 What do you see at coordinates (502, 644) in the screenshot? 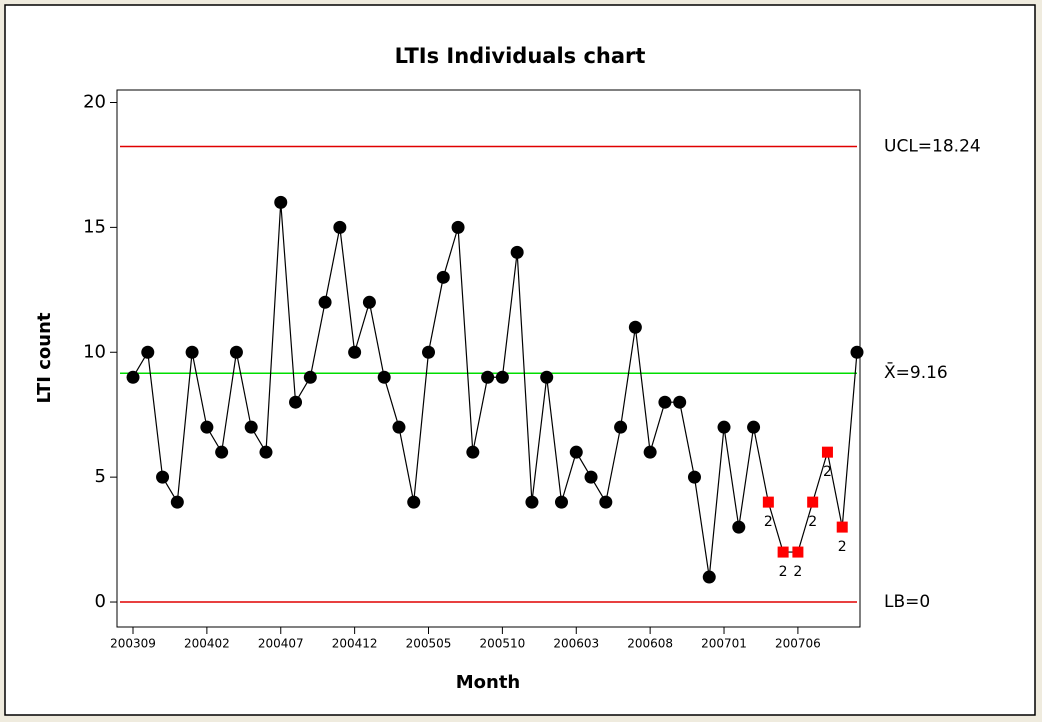
I see `x-tick-label: 200510` at bounding box center [502, 644].